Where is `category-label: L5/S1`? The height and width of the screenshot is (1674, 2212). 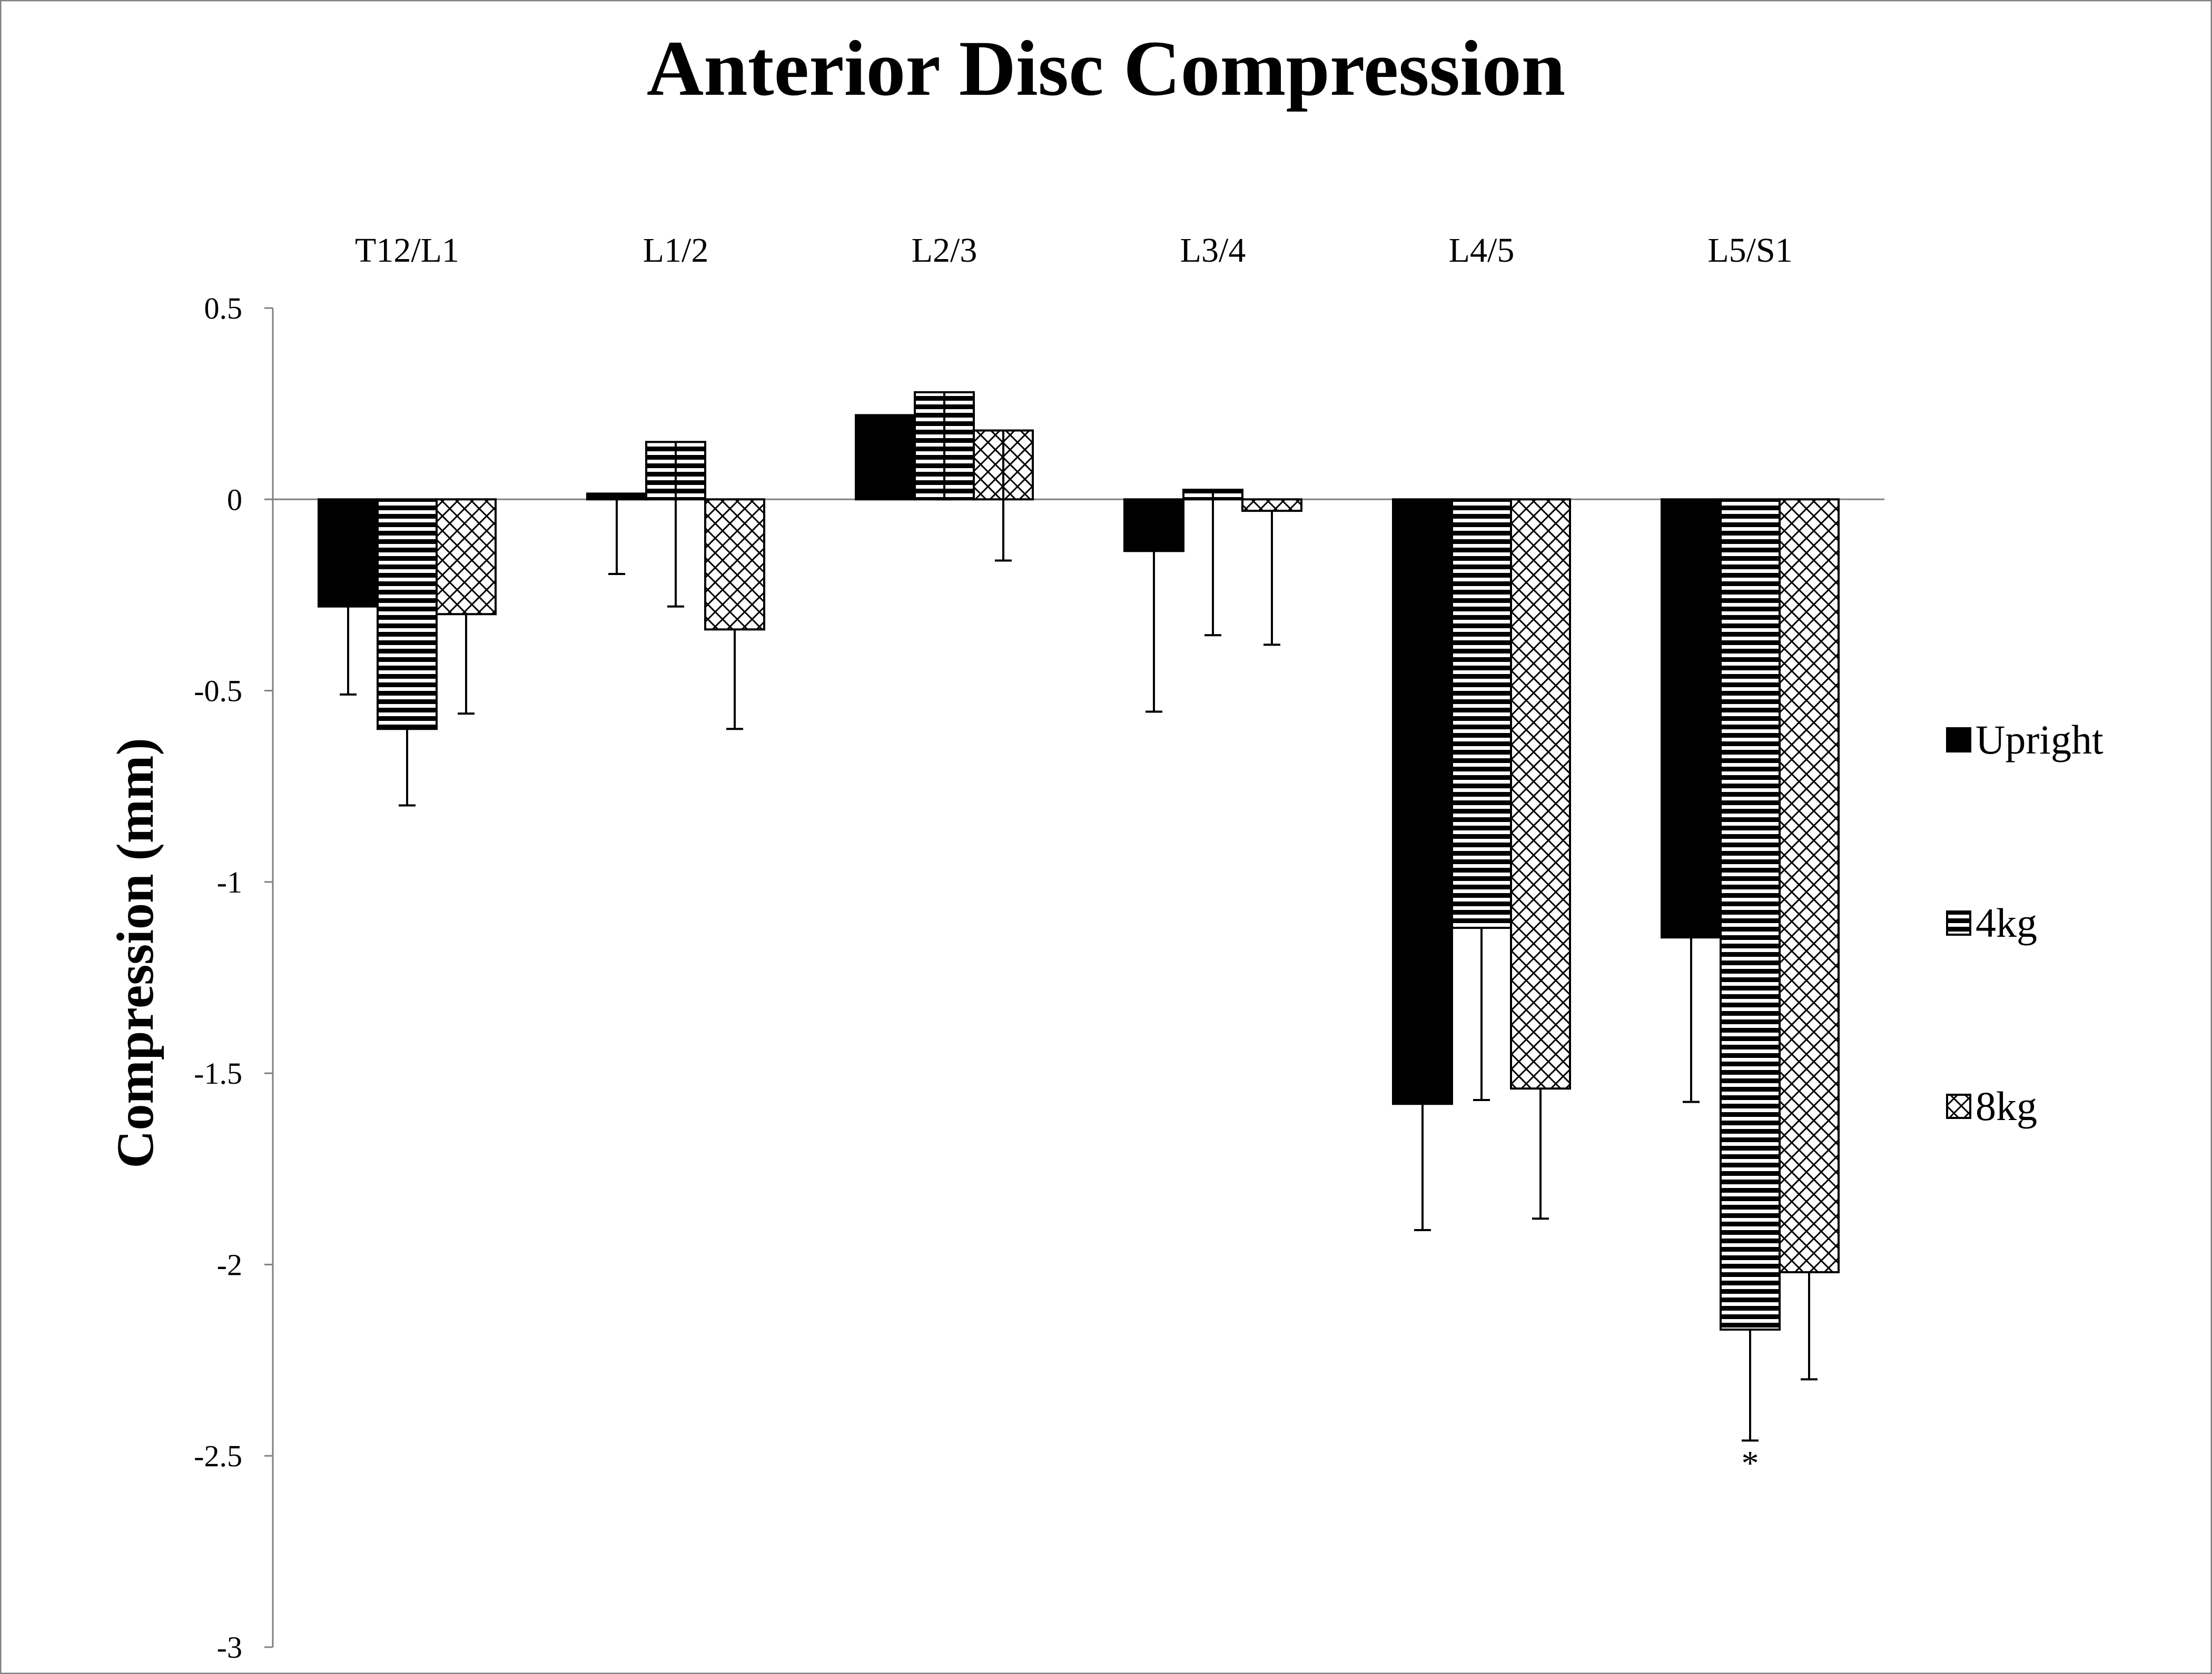
category-label: L5/S1 is located at coordinates (1749, 251).